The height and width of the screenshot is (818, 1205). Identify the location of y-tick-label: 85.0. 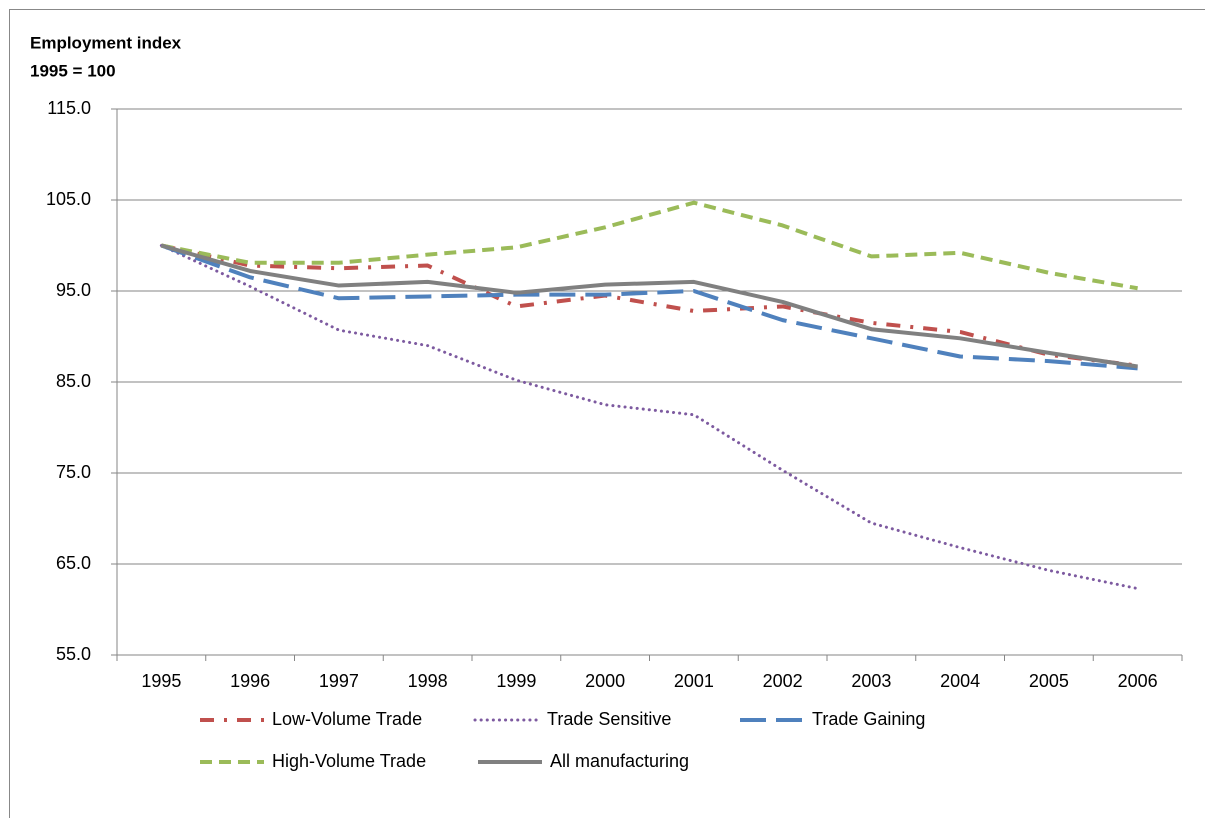
(73, 381).